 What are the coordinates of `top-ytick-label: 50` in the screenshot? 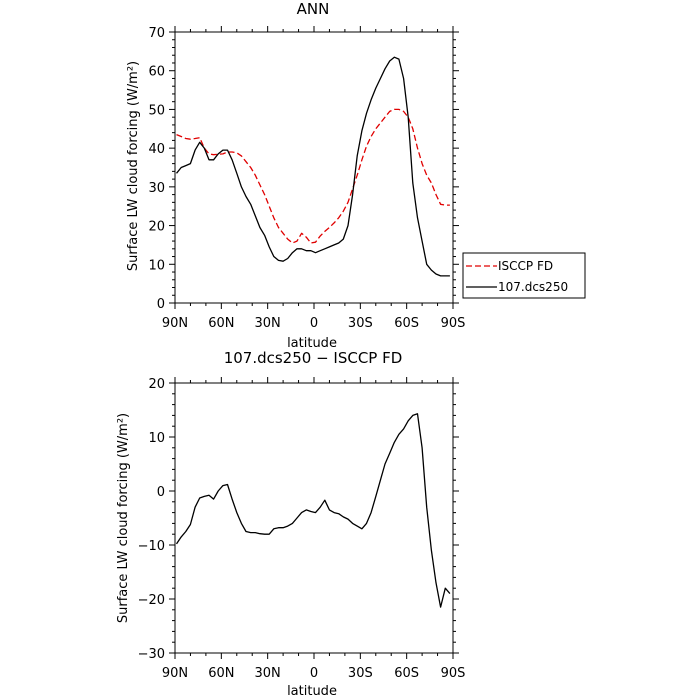 It's located at (156, 110).